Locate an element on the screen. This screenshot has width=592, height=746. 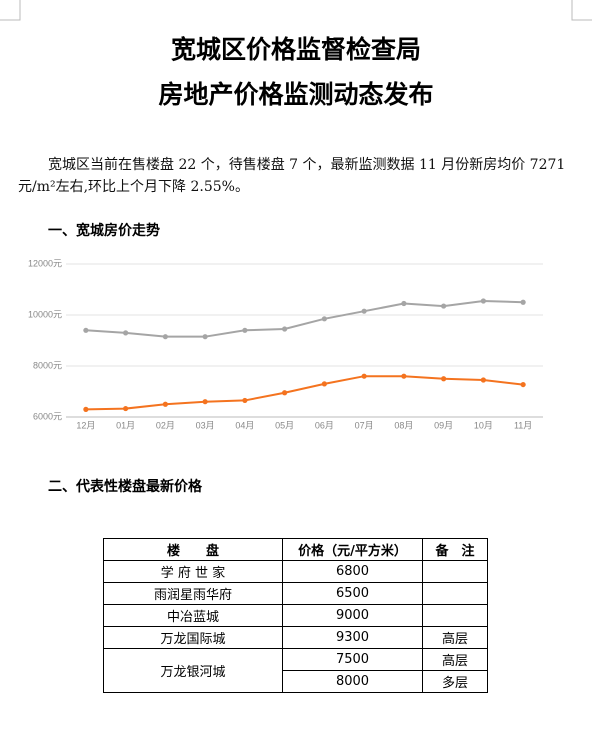
table-row: 8000 多层 is located at coordinates (296, 681).